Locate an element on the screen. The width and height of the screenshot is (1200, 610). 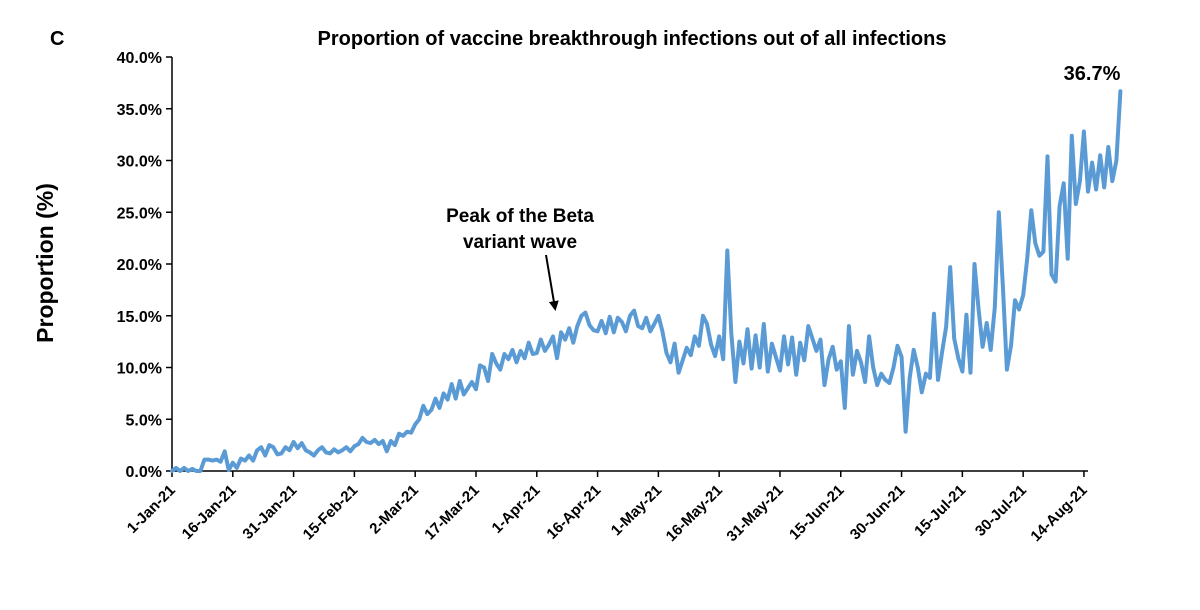
annotation-layer: Peak of the Beta variant wave is located at coordinates (520, 259).